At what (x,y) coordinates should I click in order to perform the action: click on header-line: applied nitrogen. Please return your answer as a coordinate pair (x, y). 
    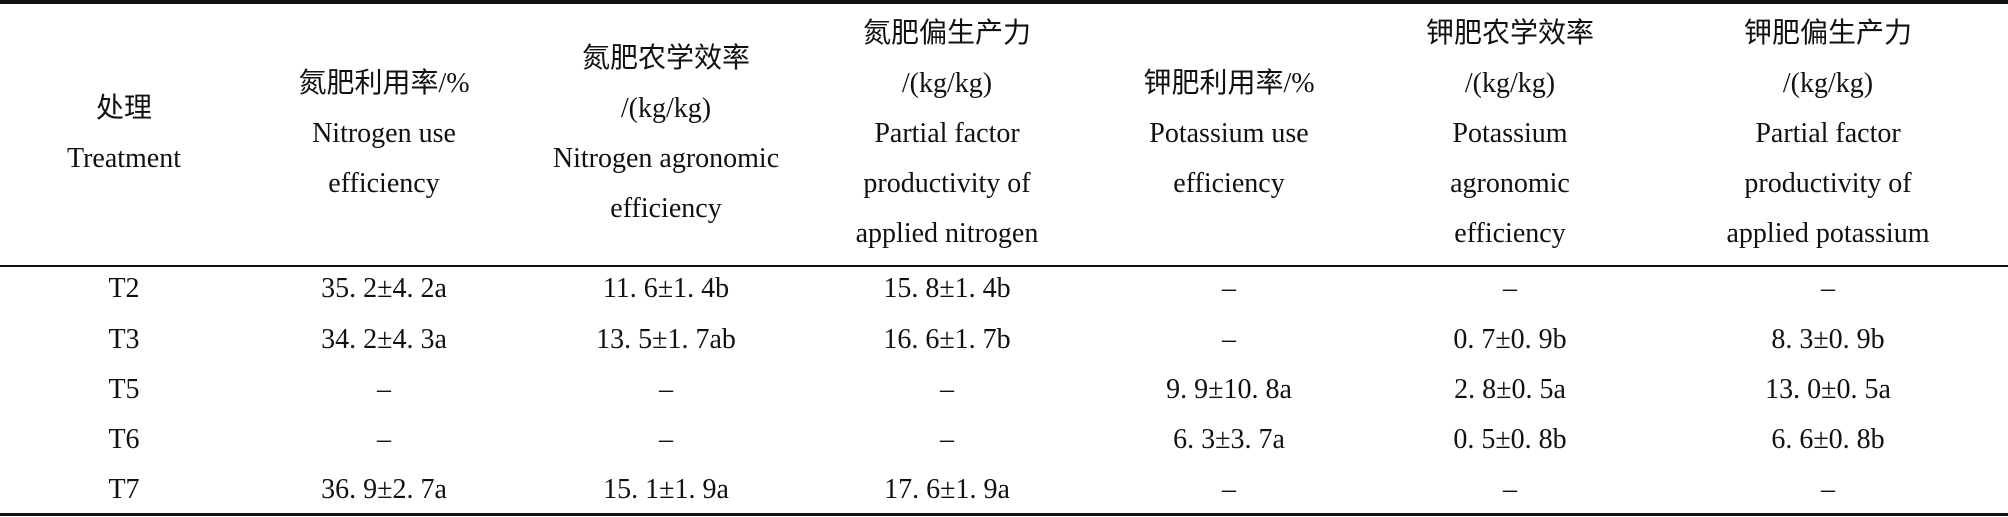
    Looking at the image, I should click on (947, 233).